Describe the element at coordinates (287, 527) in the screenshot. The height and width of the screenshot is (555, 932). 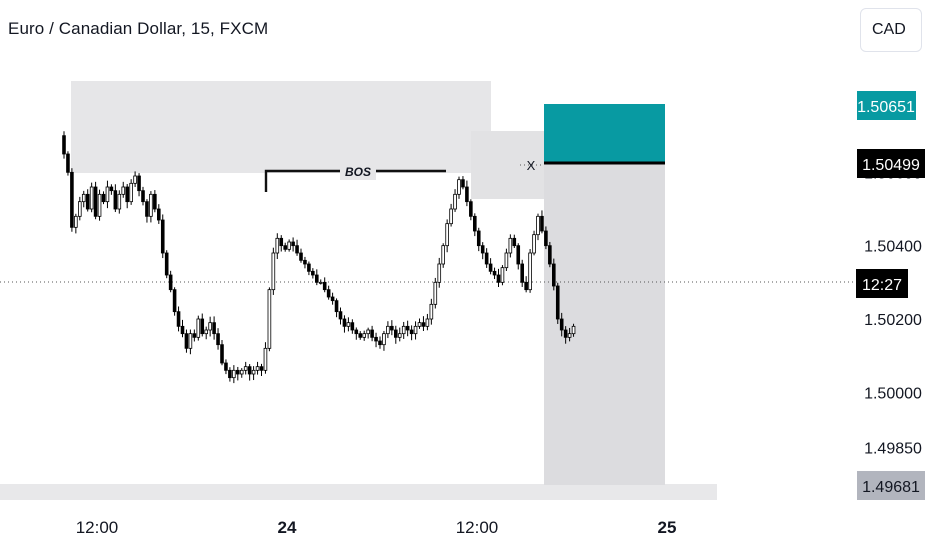
I see `x-tick-label: 24` at that location.